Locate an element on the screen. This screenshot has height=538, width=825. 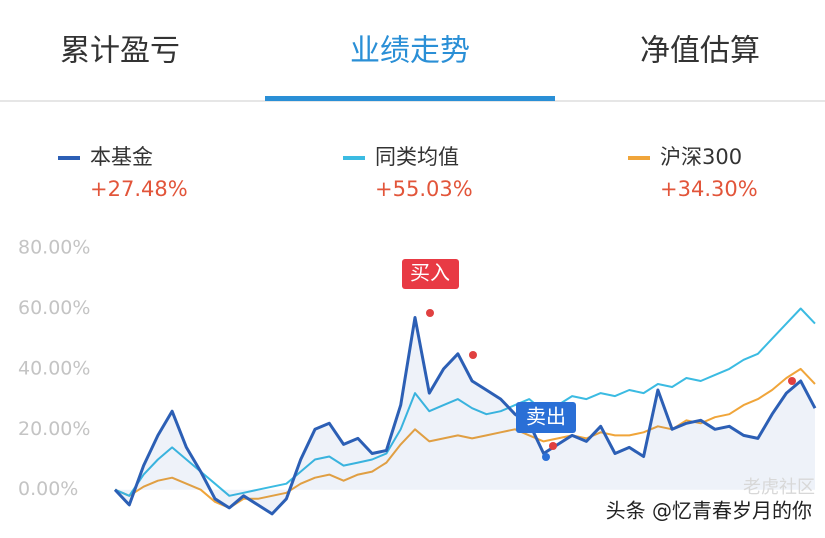
tab-underline is located at coordinates (410, 98).